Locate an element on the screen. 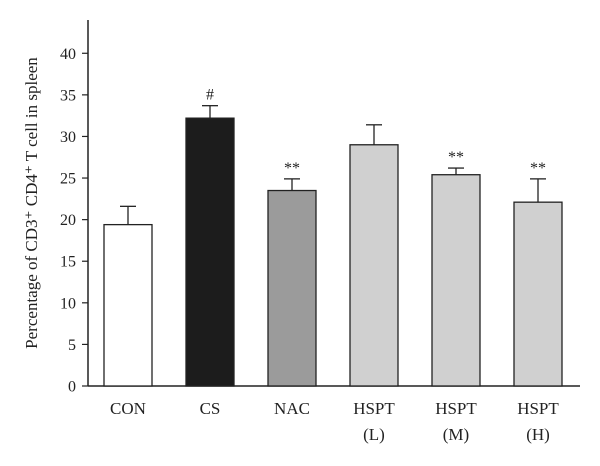 Image resolution: width=600 pixels, height=466 pixels. y-tick-label: 30 is located at coordinates (68, 137).